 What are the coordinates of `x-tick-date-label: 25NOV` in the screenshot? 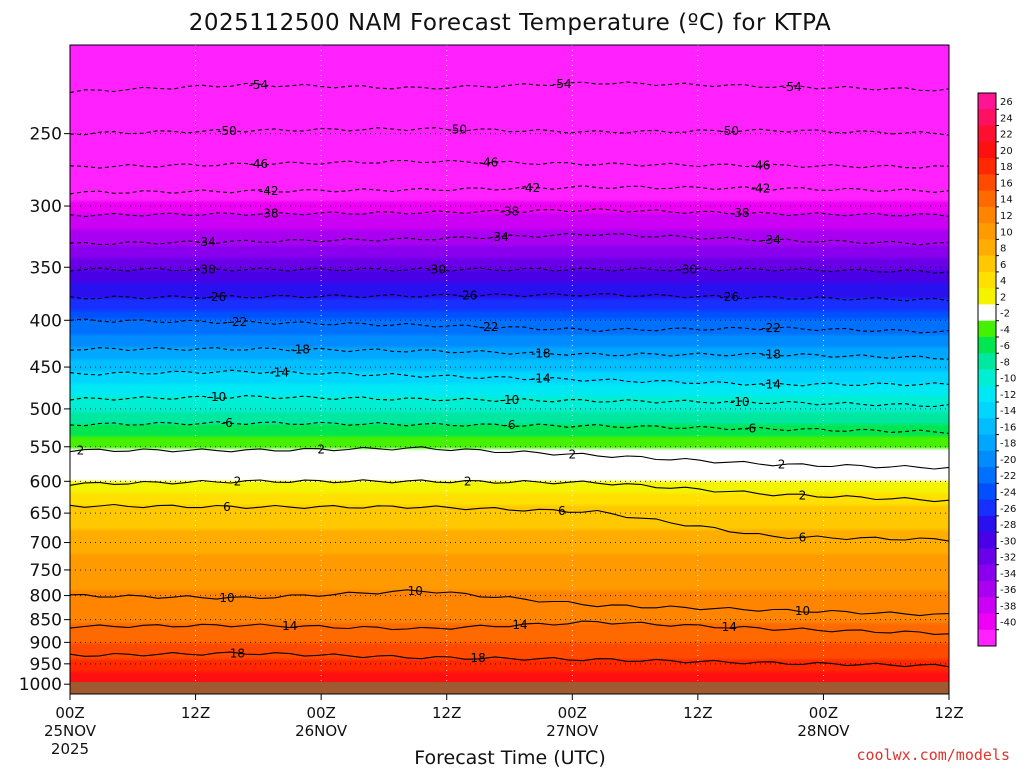 It's located at (70, 731).